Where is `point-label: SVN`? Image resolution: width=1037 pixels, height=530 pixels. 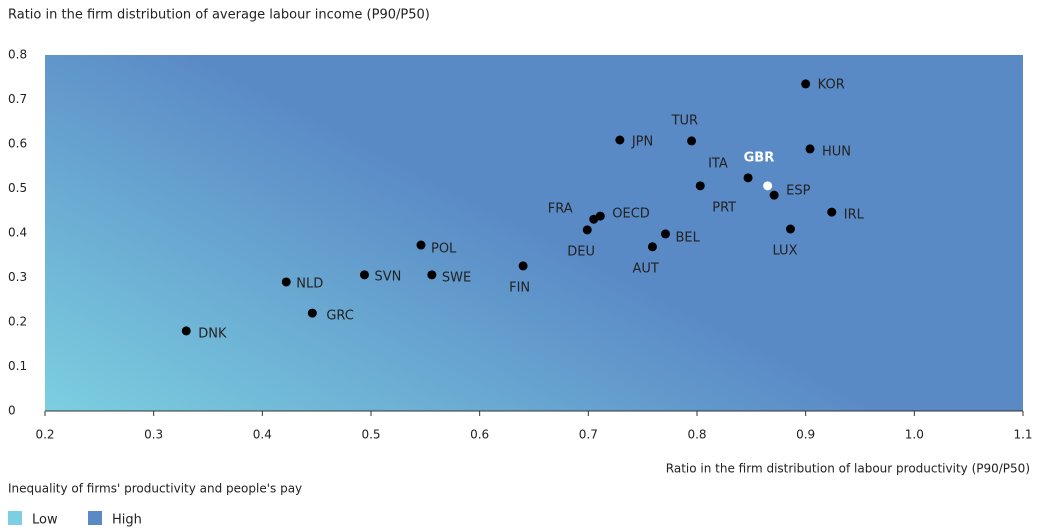
point-label: SVN is located at coordinates (387, 276).